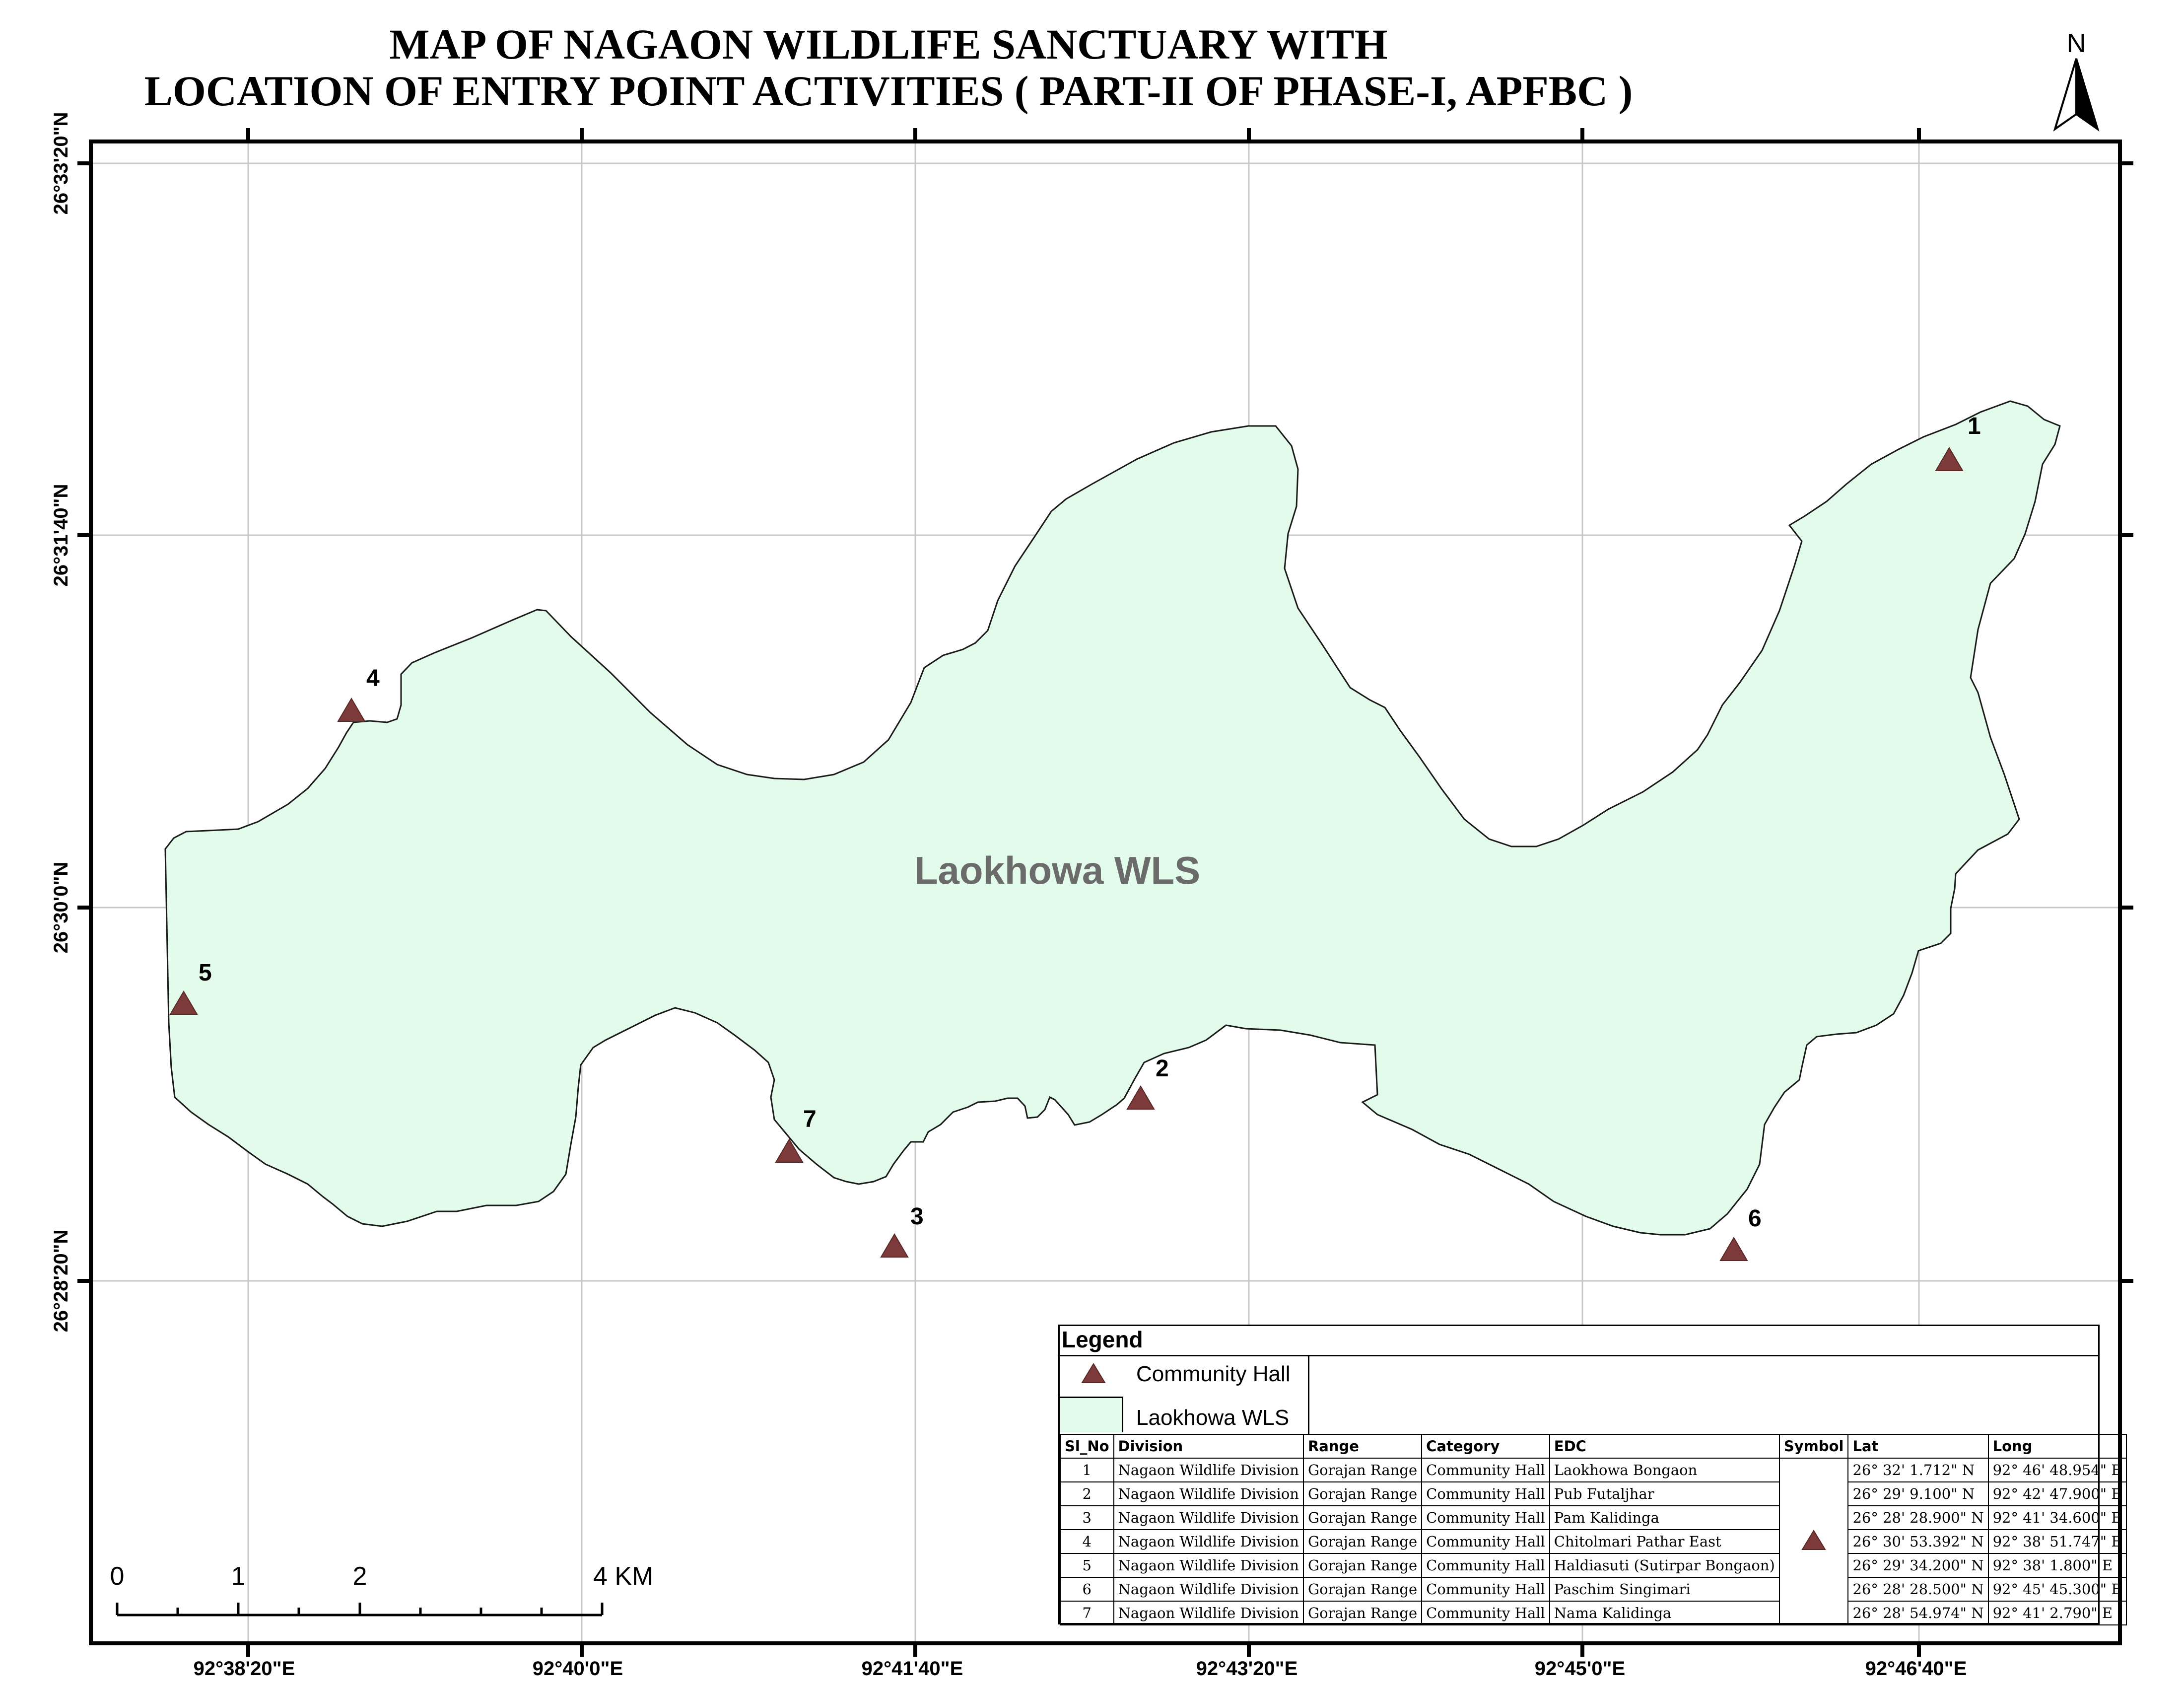  I want to click on community-hall-point-3: 3, so click(902, 1230).